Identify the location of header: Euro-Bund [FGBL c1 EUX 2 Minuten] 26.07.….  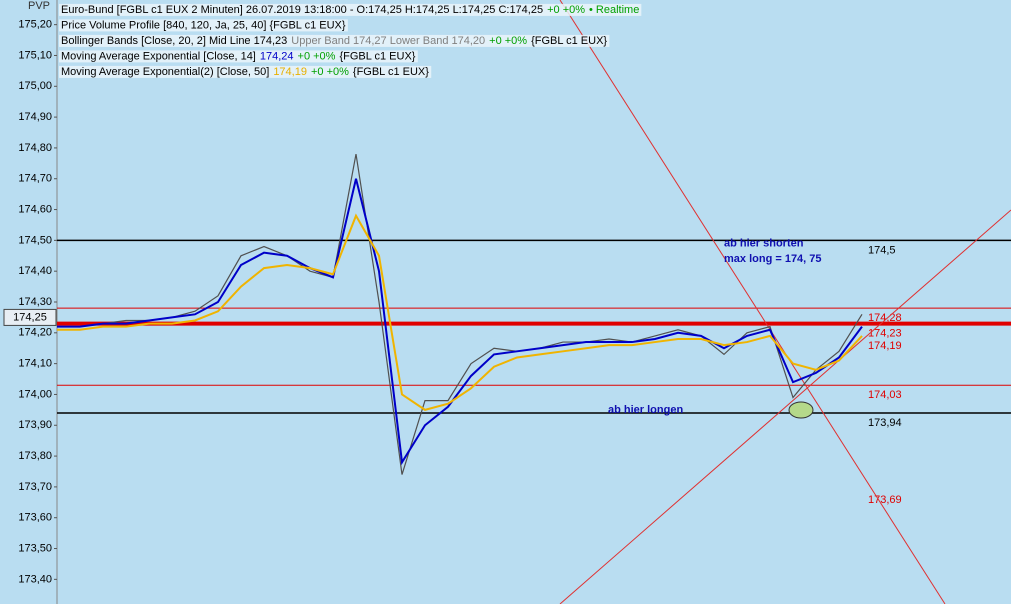
(350, 40).